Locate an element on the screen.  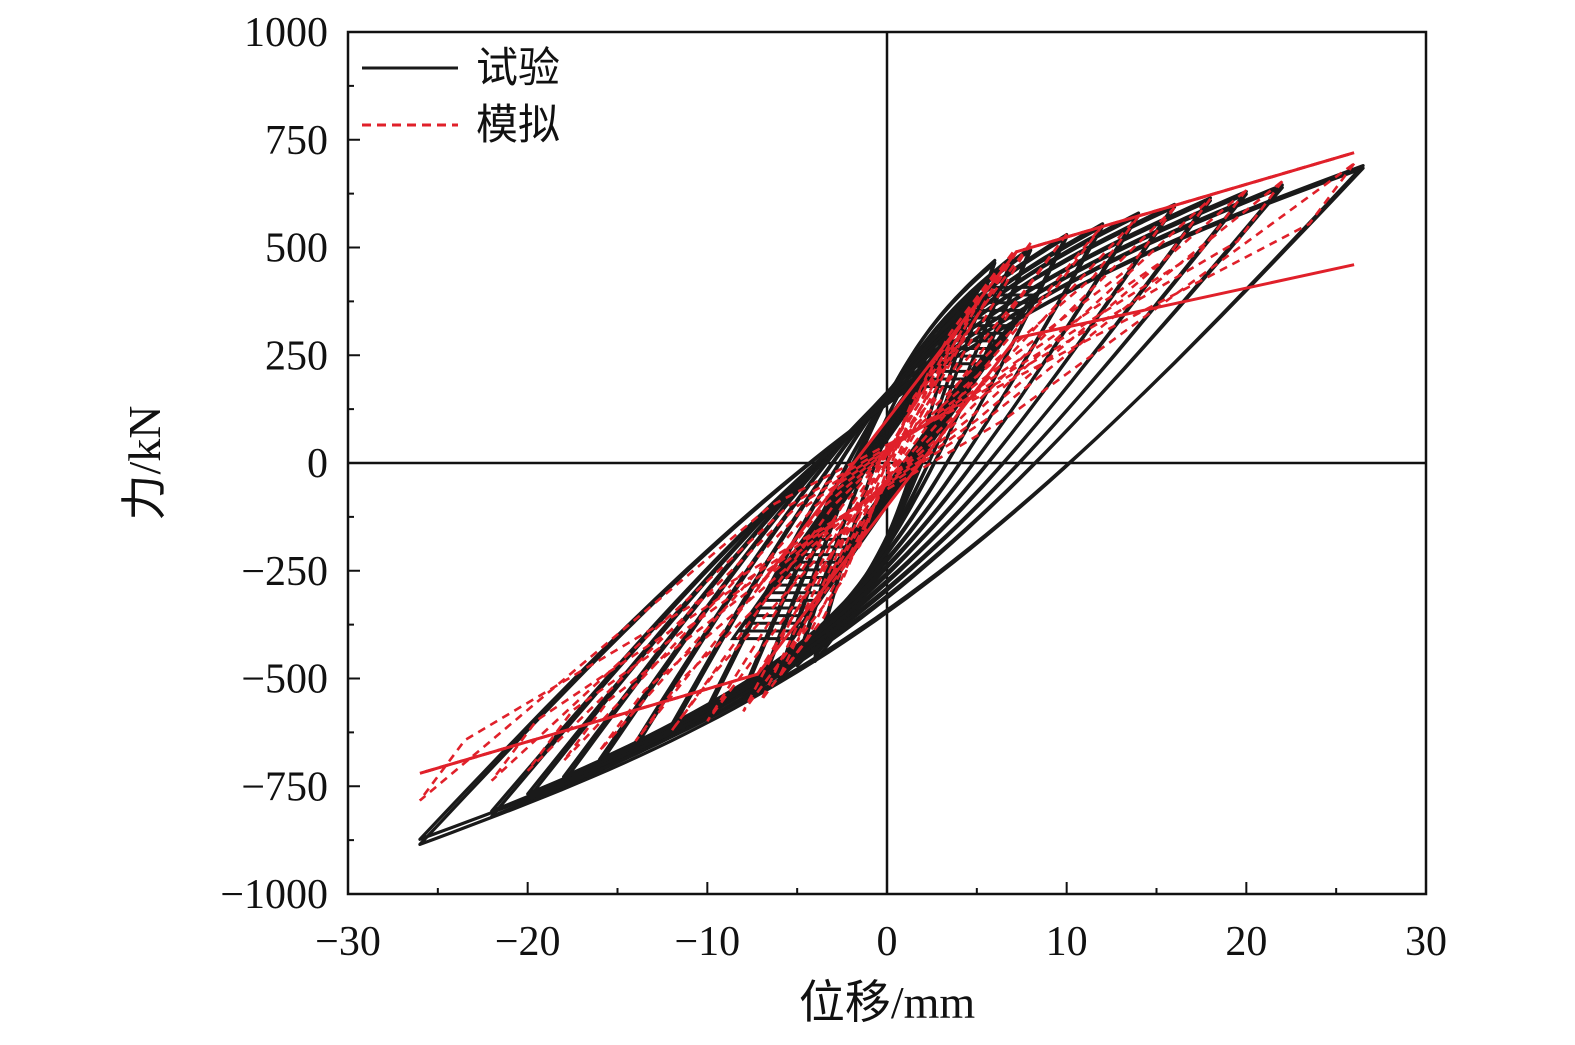
y-tick-label: −250 is located at coordinates (284, 572).